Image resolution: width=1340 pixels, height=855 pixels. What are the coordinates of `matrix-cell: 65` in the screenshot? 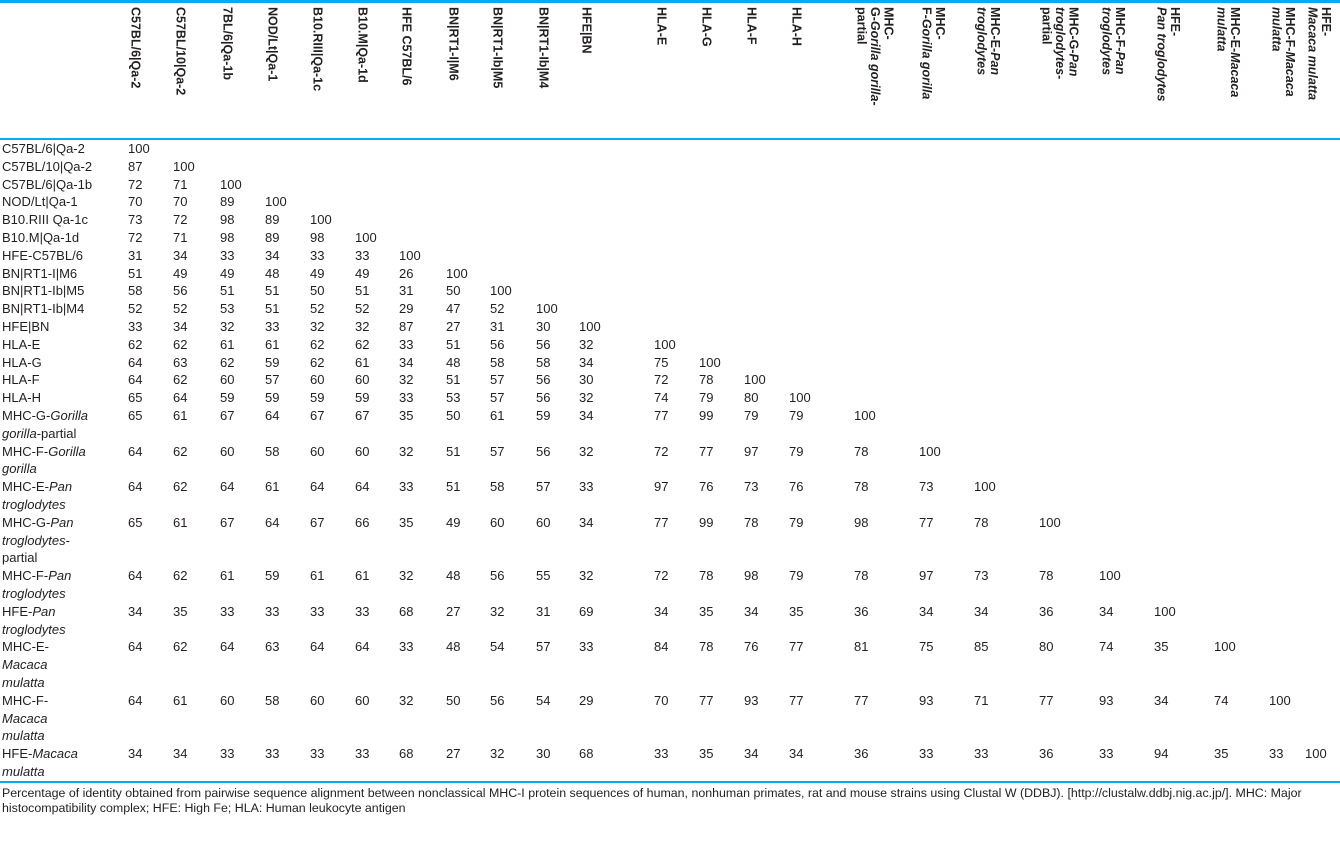 It's located at (135, 522).